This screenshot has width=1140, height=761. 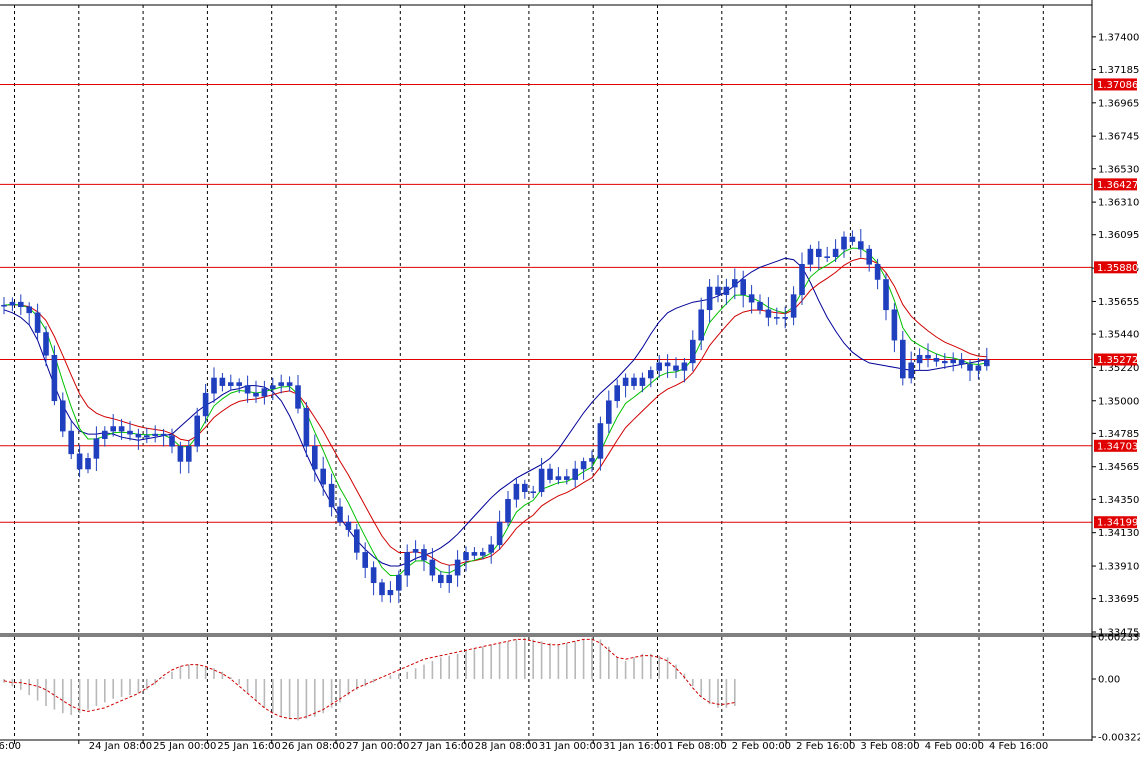 What do you see at coordinates (697, 746) in the screenshot?
I see `time-tick-label: 1 Feb 08:00` at bounding box center [697, 746].